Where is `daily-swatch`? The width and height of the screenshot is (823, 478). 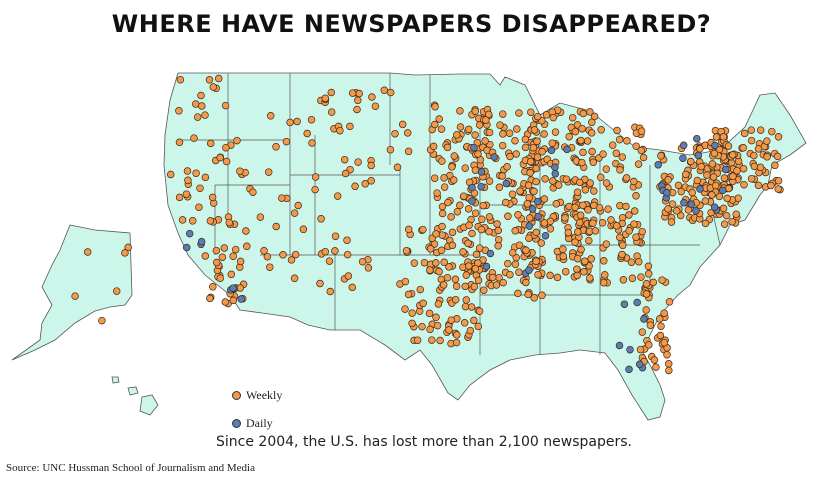
daily-swatch is located at coordinates (236, 423).